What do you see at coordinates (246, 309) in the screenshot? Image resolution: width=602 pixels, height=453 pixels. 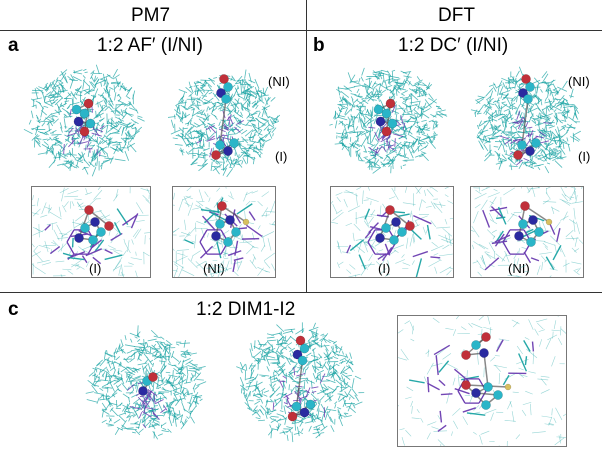 I see `panel-c-title: 1:2 DIM1-I2` at bounding box center [246, 309].